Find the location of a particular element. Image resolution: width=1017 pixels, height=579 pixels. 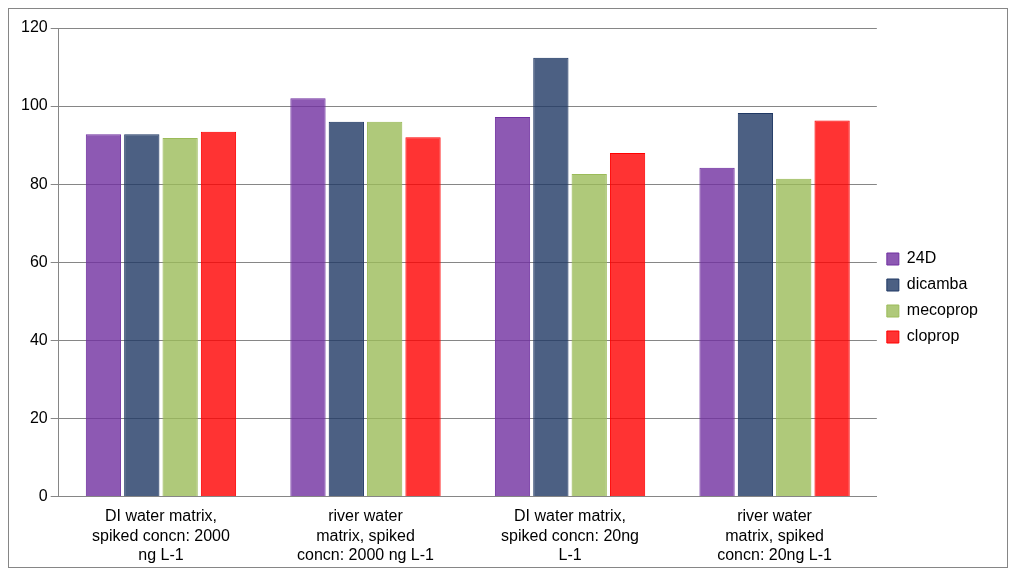

x-tick-label: river water matrix, spiked concn: 2000 ng L-1 is located at coordinates (366, 535).